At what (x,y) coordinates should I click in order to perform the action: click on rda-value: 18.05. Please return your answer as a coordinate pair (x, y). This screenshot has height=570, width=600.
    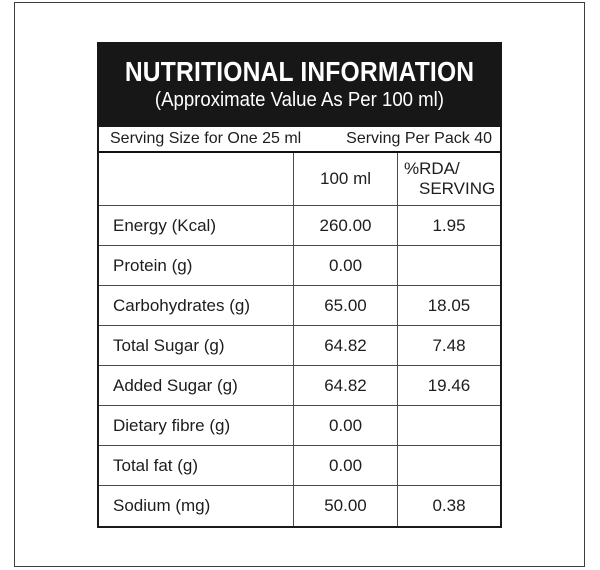
    Looking at the image, I should click on (448, 306).